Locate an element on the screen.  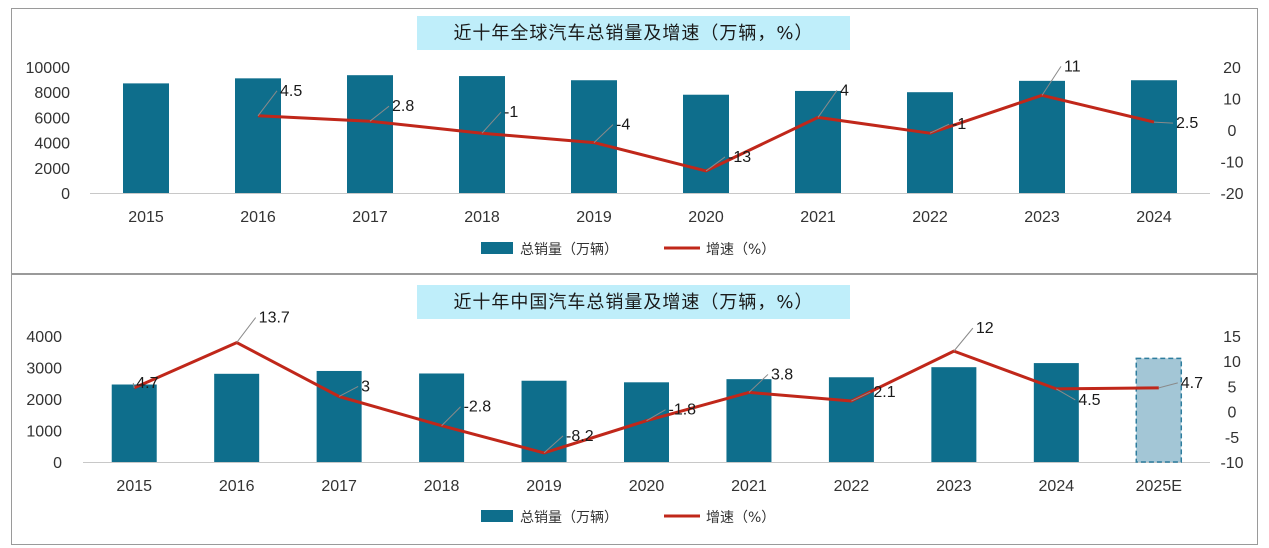
y-right-tick-label: -20 is located at coordinates (1231, 194).